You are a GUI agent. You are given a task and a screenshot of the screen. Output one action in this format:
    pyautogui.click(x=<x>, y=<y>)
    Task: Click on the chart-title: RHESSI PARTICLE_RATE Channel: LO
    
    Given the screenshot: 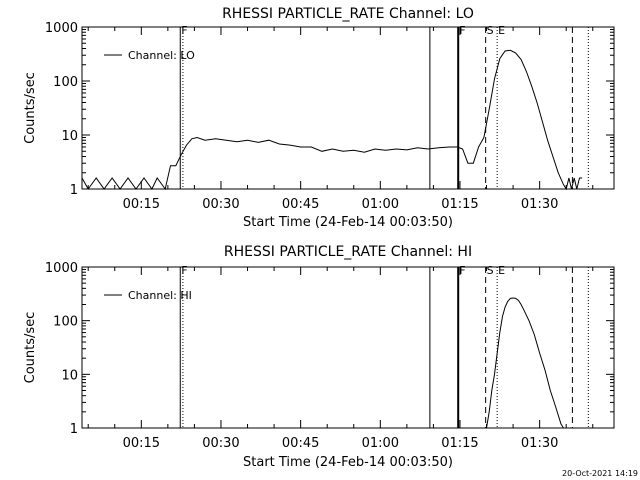 What is the action you would take?
    pyautogui.click(x=348, y=14)
    